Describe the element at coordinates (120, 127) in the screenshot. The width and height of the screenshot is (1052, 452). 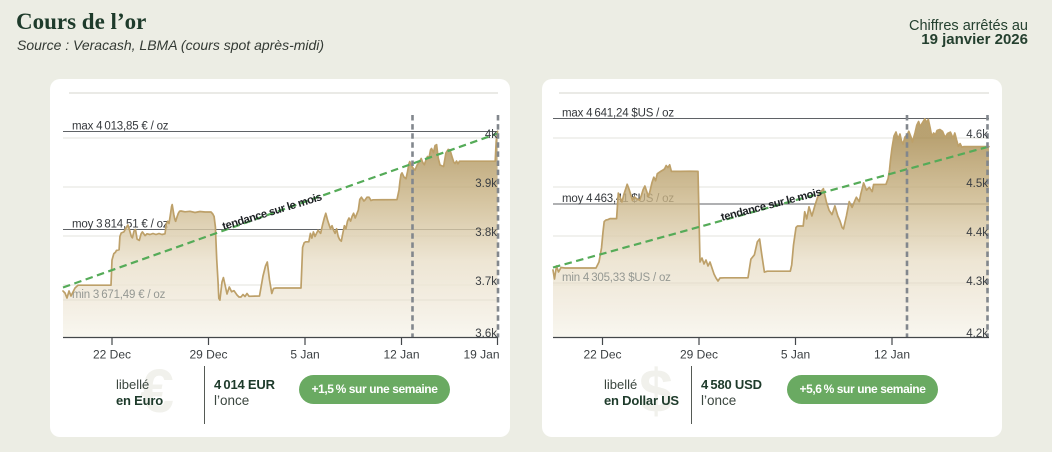
I see `svg-text: max 4 013,85 € / oz` at that location.